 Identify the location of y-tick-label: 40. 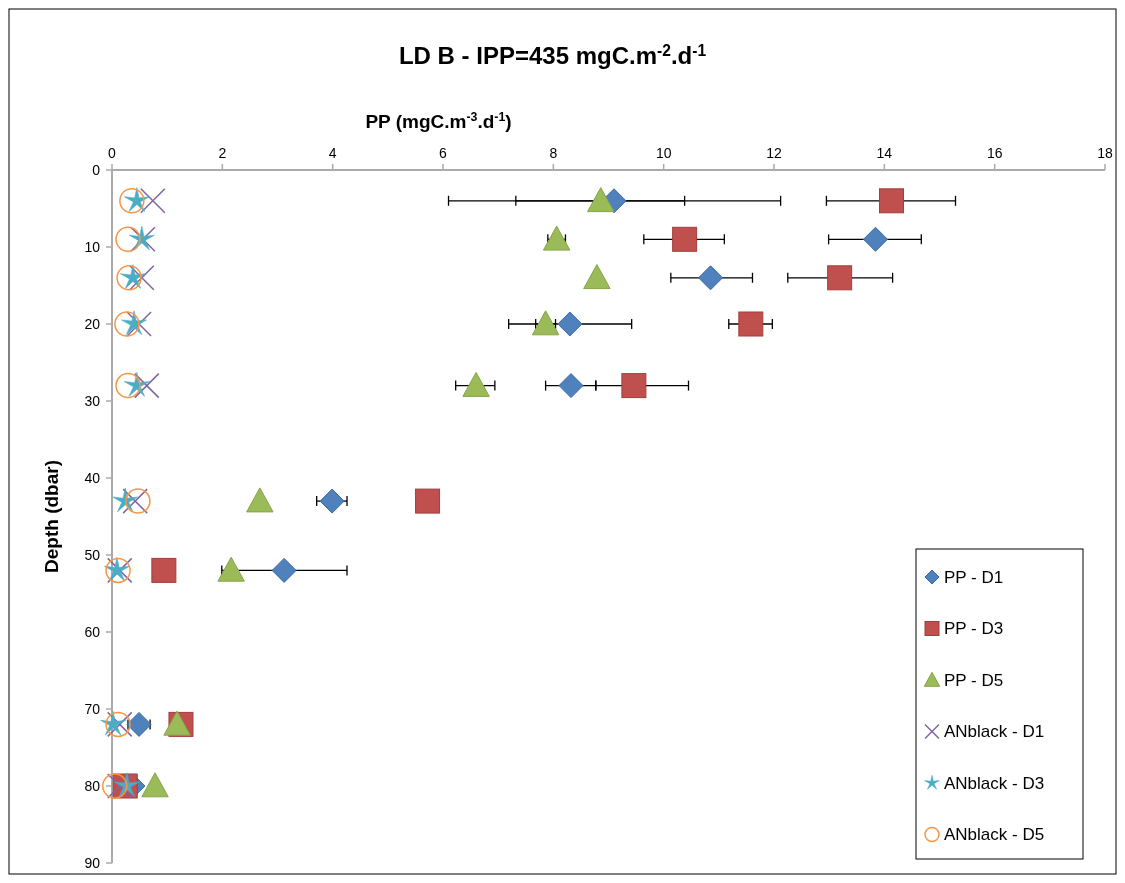
(92, 477).